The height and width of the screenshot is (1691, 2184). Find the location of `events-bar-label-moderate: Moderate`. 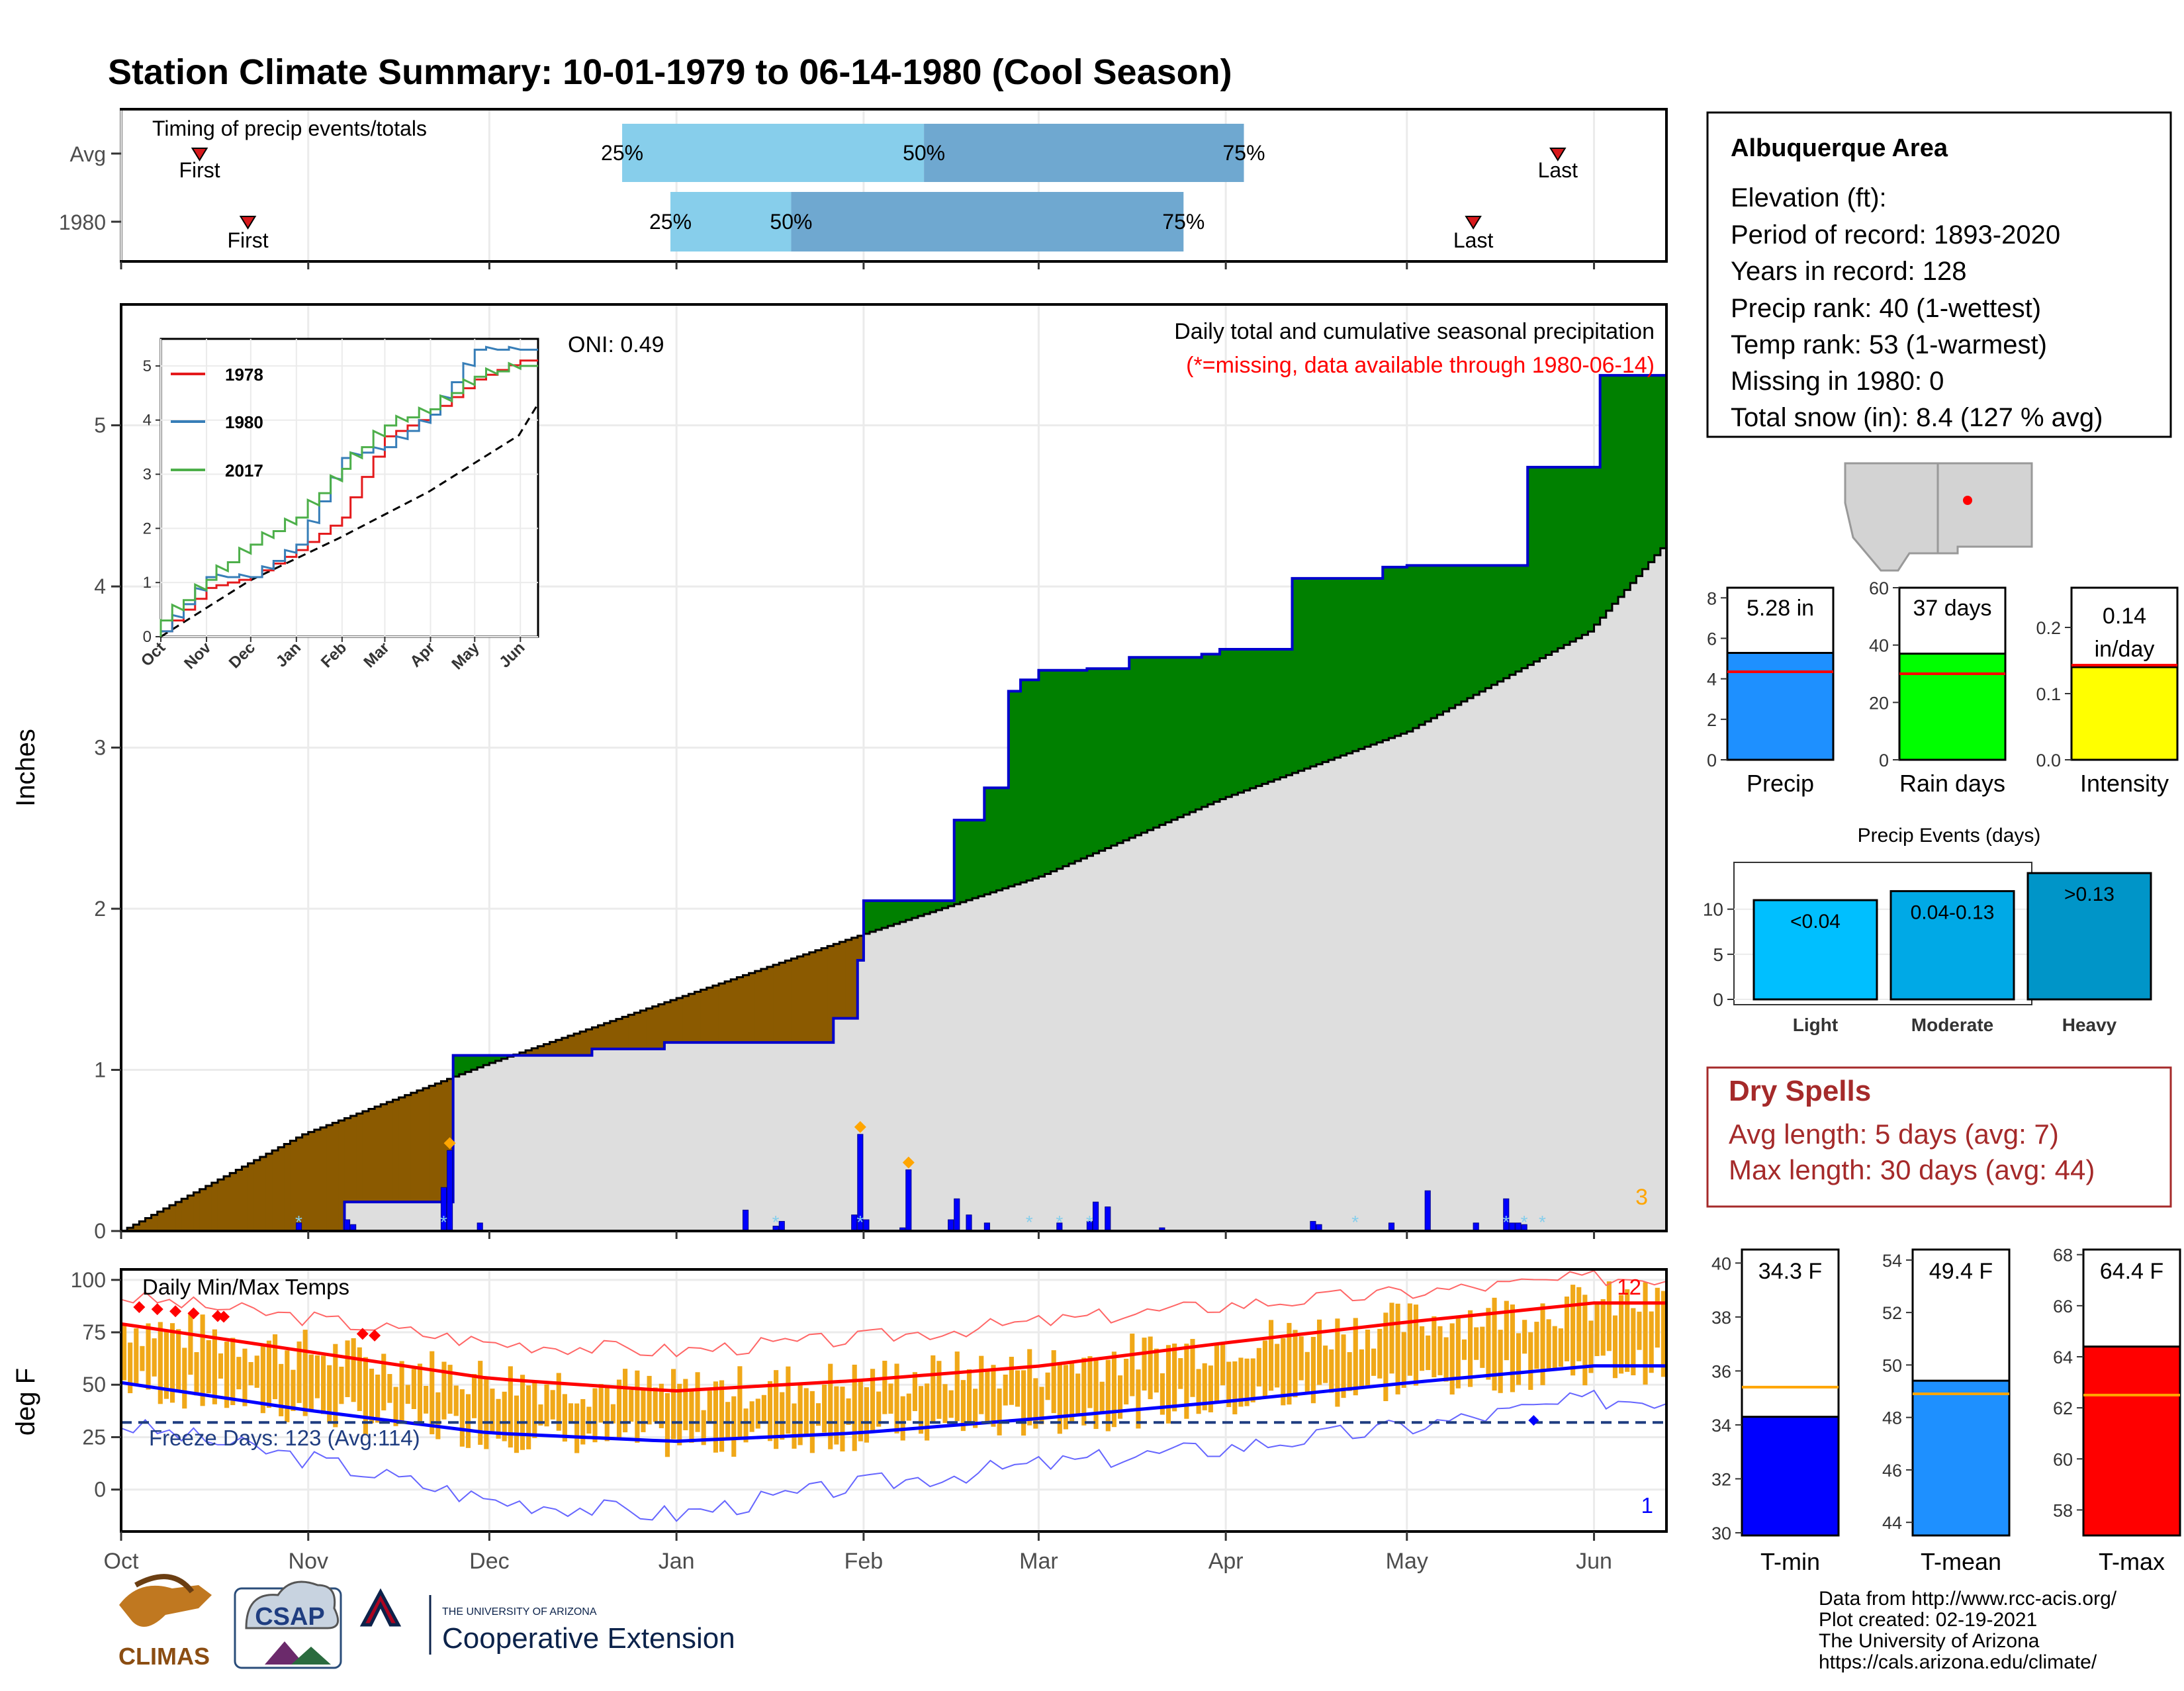

events-bar-label-moderate: Moderate is located at coordinates (1952, 1025).